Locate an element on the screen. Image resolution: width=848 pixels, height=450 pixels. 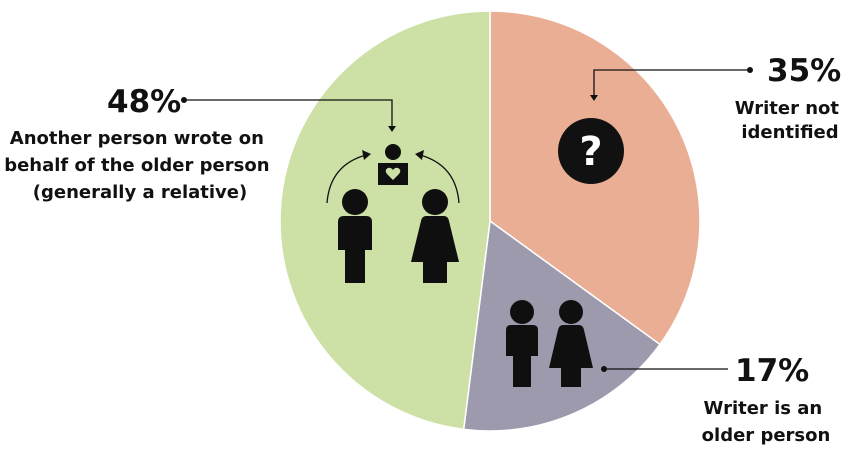
slice-desc-another-person-line2: behalf of the older person is located at coordinates (136, 165).